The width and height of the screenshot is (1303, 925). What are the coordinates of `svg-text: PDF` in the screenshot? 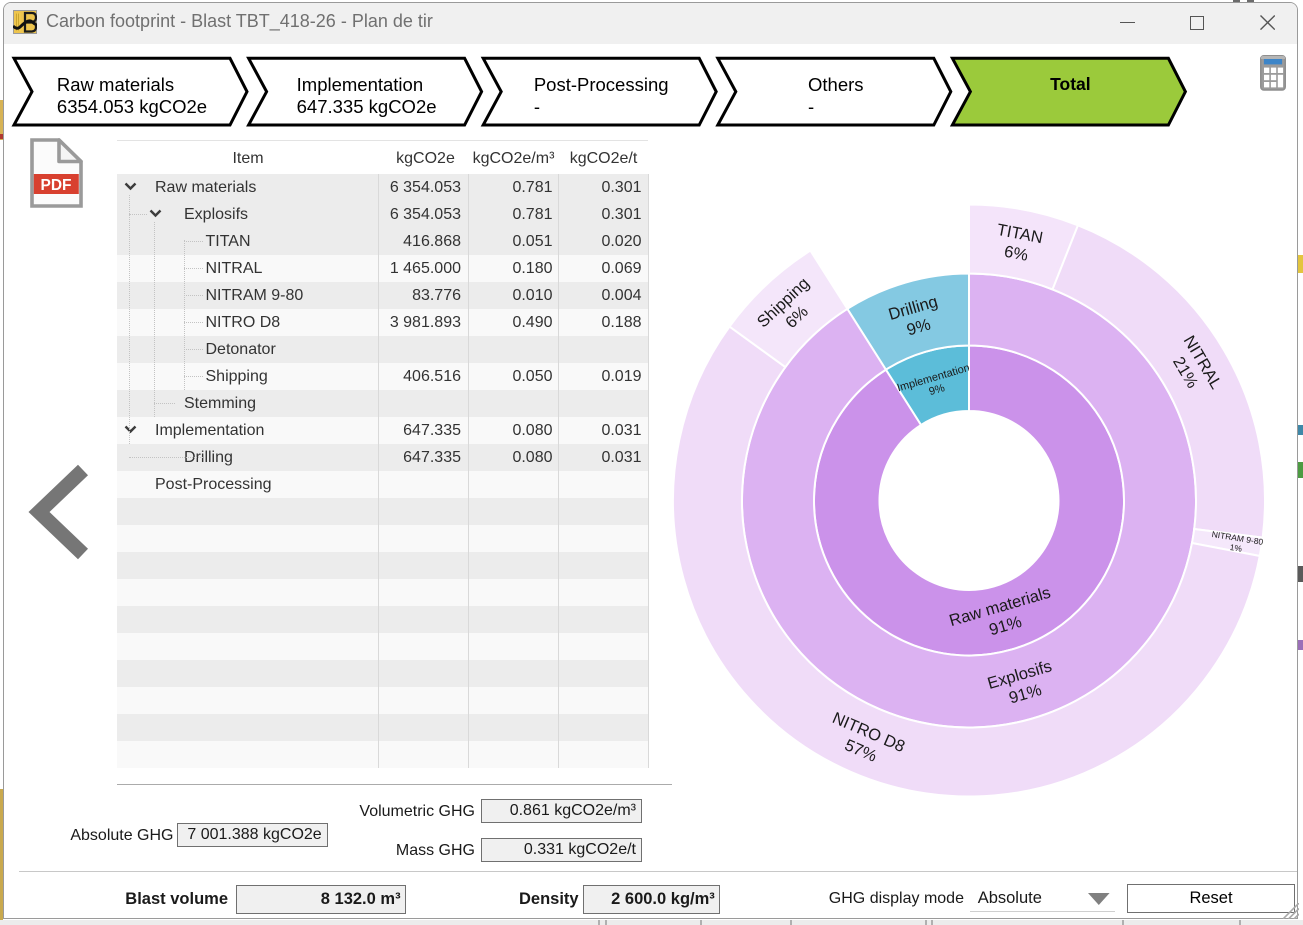 It's located at (56, 185).